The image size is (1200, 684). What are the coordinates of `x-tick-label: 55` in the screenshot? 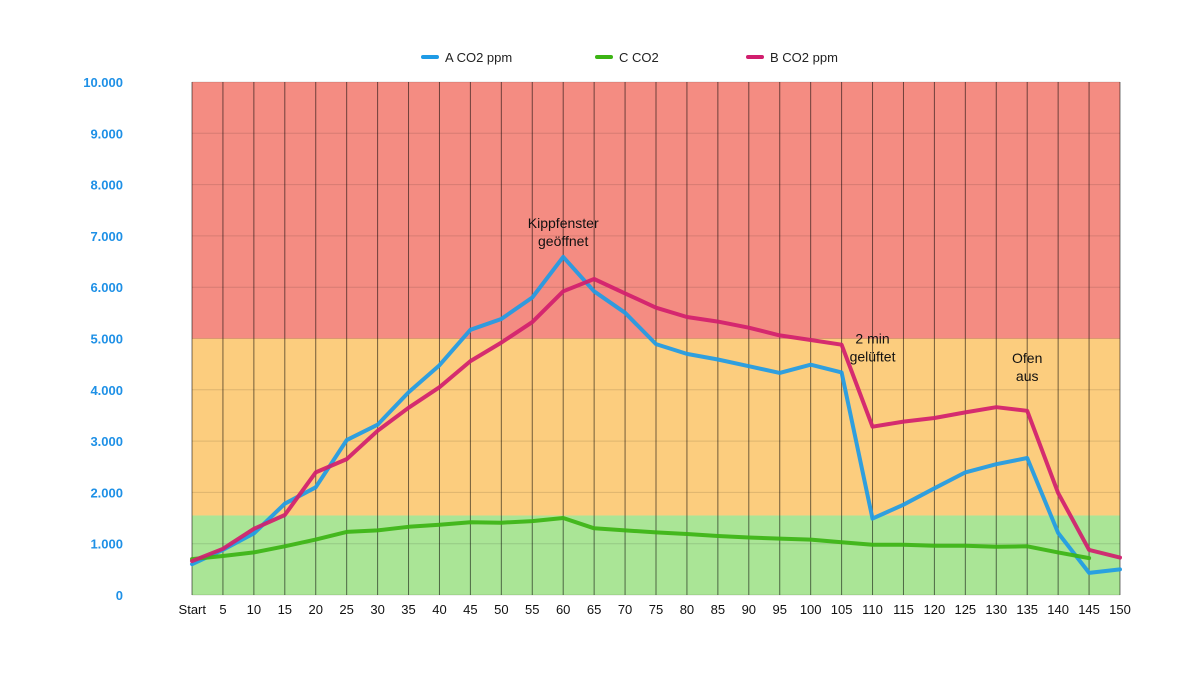 It's located at (532, 609).